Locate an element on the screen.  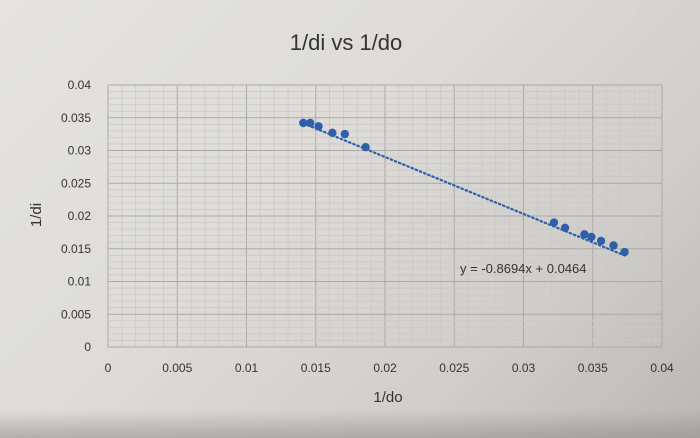
x-tick-label: 0.03 is located at coordinates (524, 368).